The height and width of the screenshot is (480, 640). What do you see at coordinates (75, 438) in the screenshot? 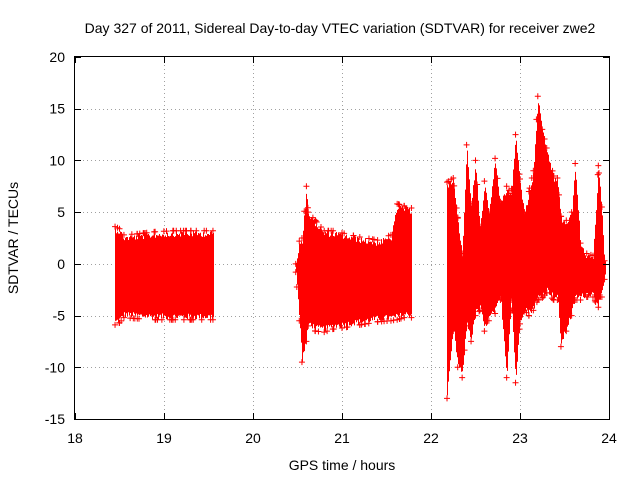
I see `x-tick-label: 18` at bounding box center [75, 438].